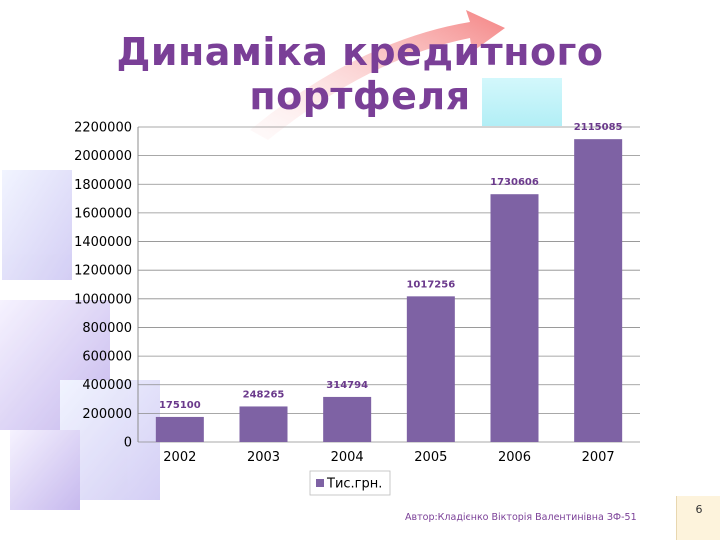 Image resolution: width=720 pixels, height=540 pixels. What do you see at coordinates (430, 457) in the screenshot?
I see `x-tick-label: 2005` at bounding box center [430, 457].